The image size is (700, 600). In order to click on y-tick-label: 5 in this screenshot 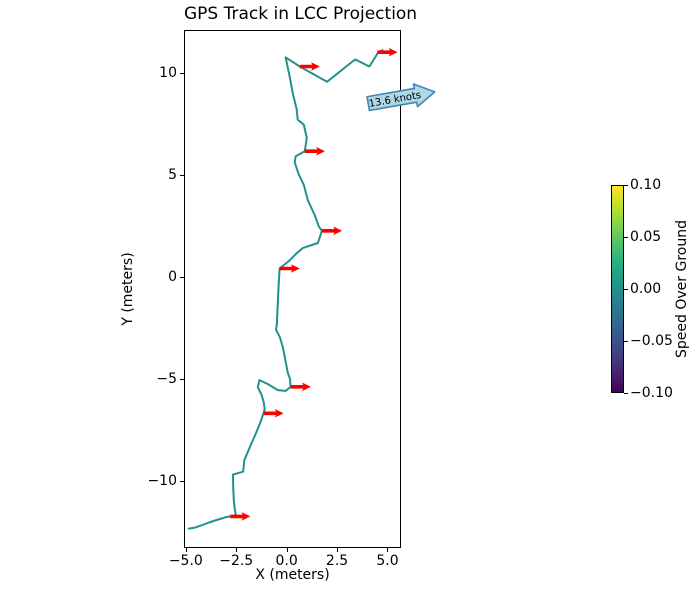, I will do `click(172, 174)`.